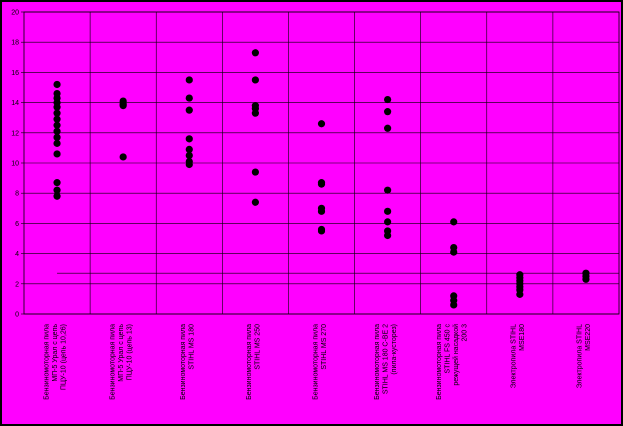 Image resolution: width=623 pixels, height=426 pixels. Describe the element at coordinates (522, 337) in the screenshot. I see `x-category-label-line: MSE180` at that location.